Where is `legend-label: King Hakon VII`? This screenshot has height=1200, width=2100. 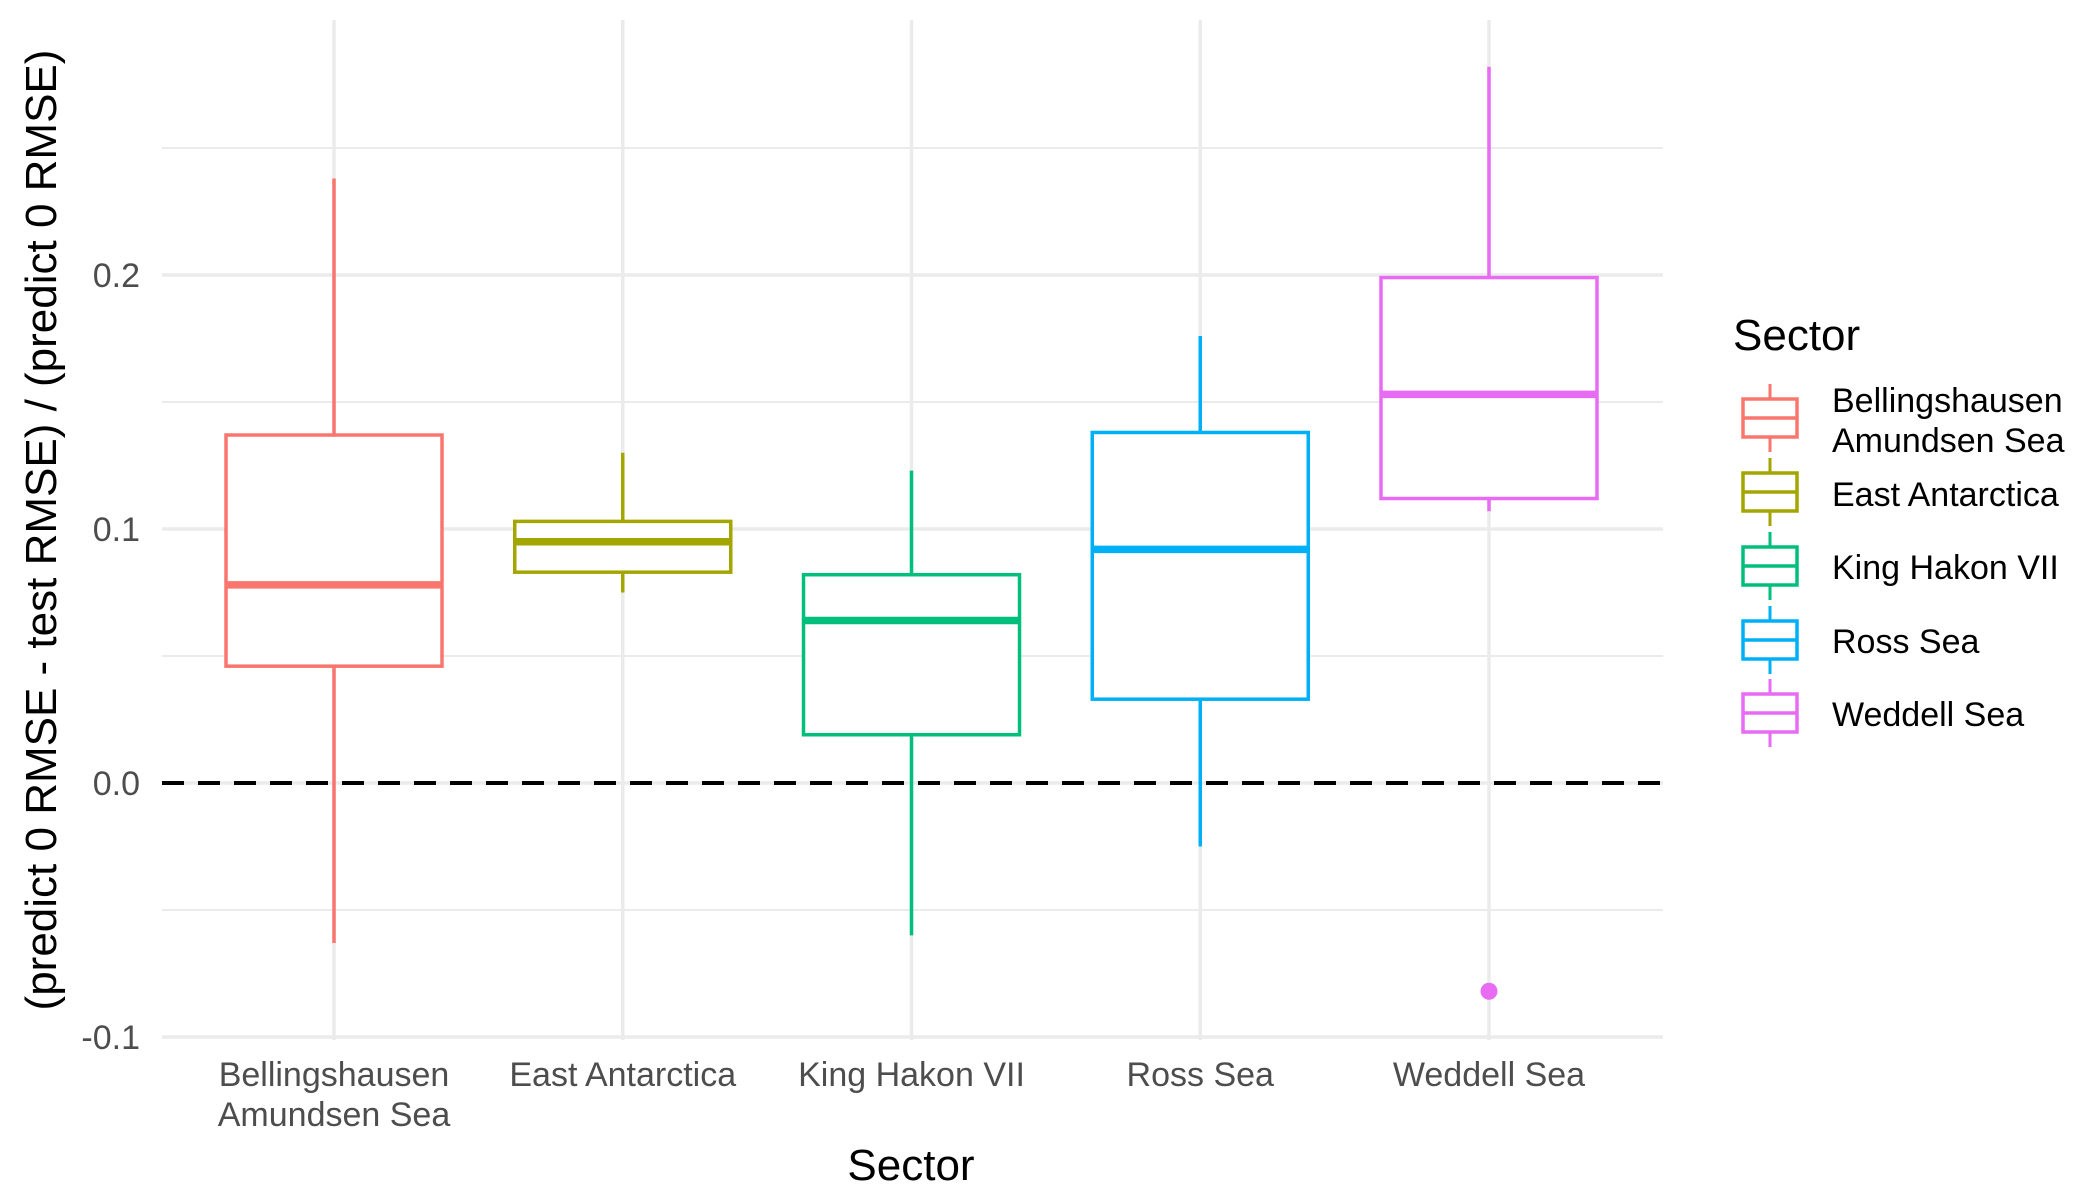
legend-label: King Hakon VII is located at coordinates (1945, 568).